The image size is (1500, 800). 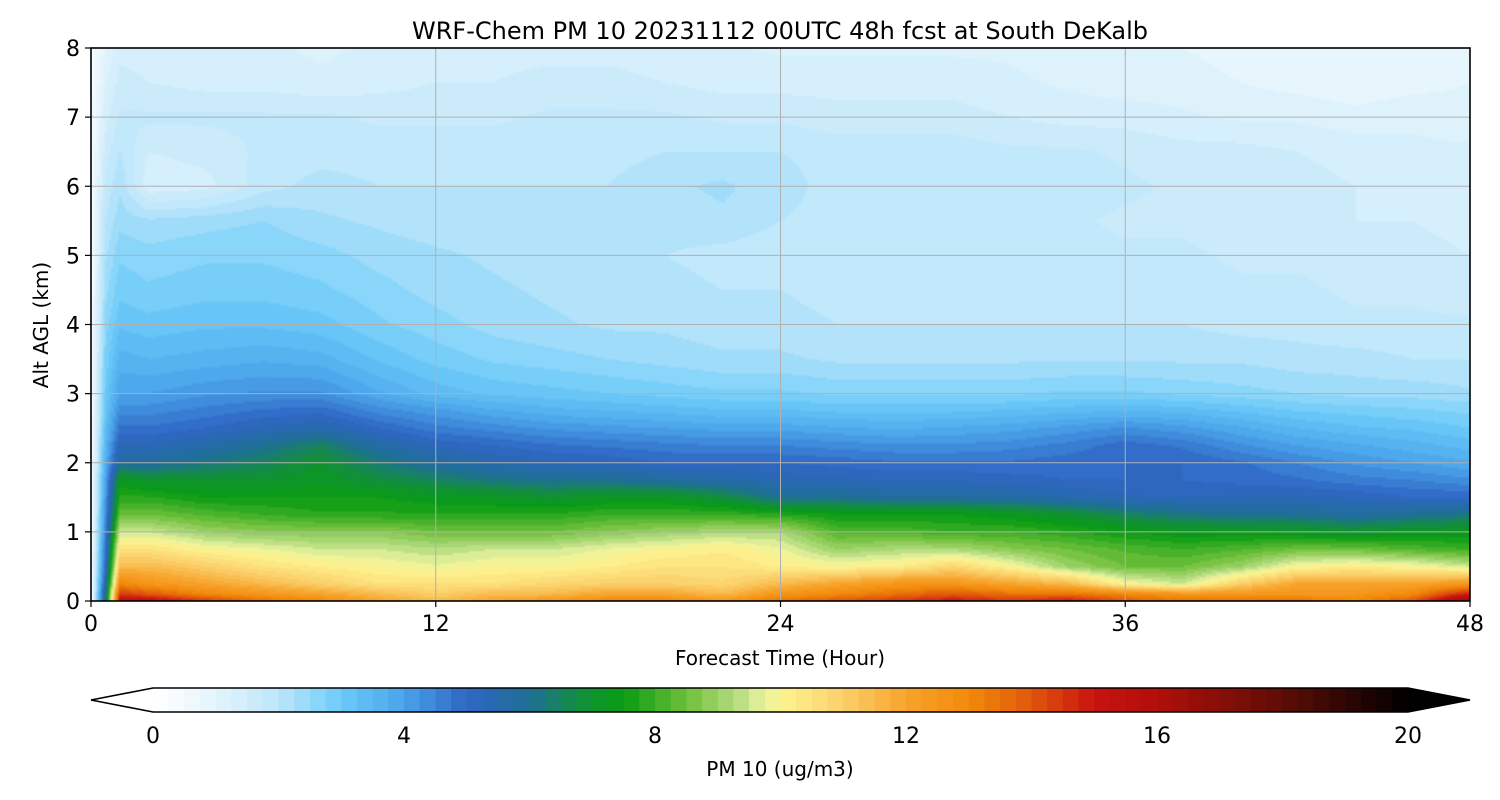 What do you see at coordinates (73, 256) in the screenshot?
I see `y-tick-label: 5` at bounding box center [73, 256].